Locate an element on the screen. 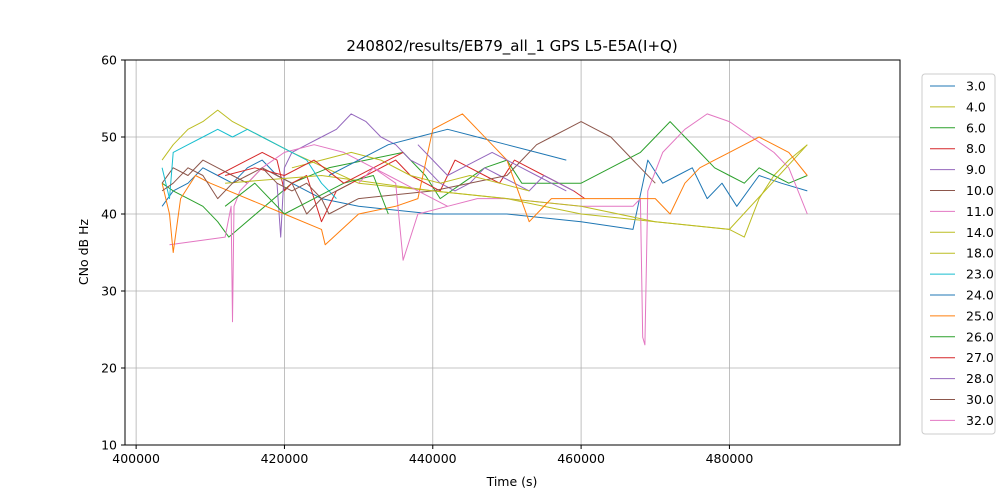  legend-entry: 30.0 is located at coordinates (980, 399).